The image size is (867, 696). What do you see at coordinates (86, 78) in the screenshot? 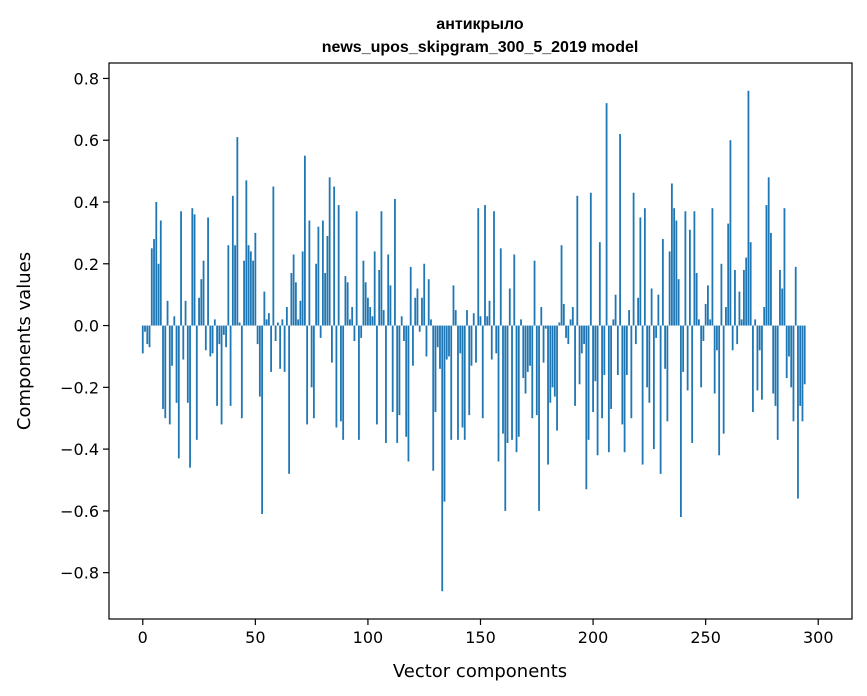
I see `y-tick-label: 0.8` at bounding box center [86, 78].